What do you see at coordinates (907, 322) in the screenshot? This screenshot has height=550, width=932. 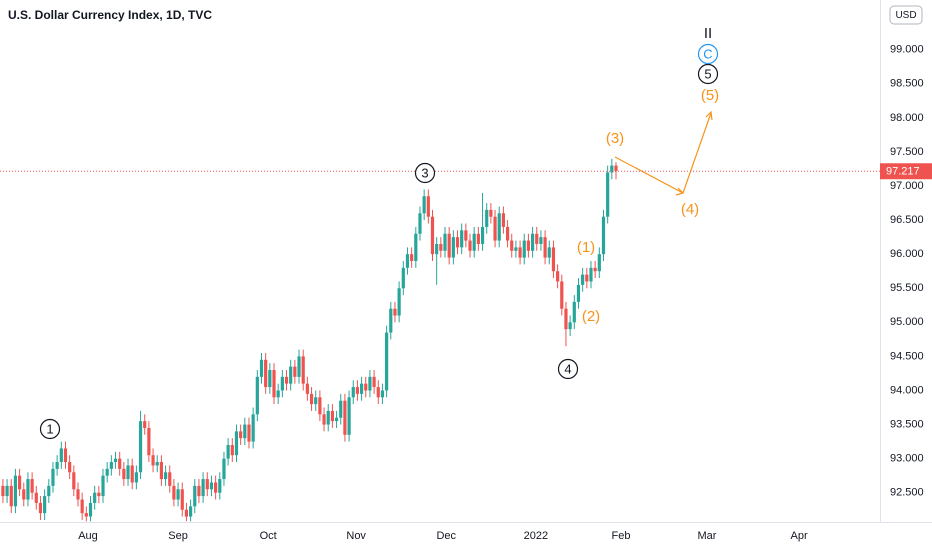 I see `y-tick-label: 95.000` at bounding box center [907, 322].